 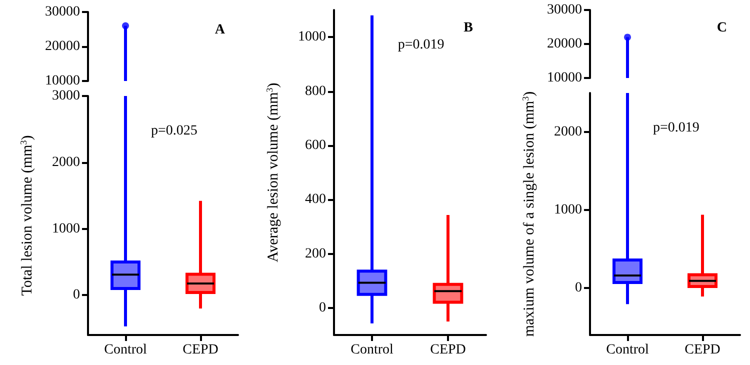 What do you see at coordinates (273, 172) in the screenshot?
I see `y-axis-title: Average lesion volume (mm3)` at bounding box center [273, 172].